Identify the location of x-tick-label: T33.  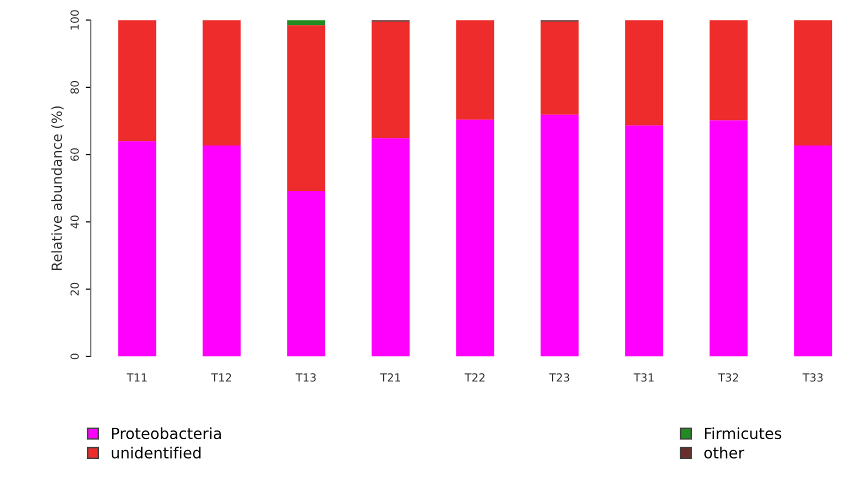
(812, 377).